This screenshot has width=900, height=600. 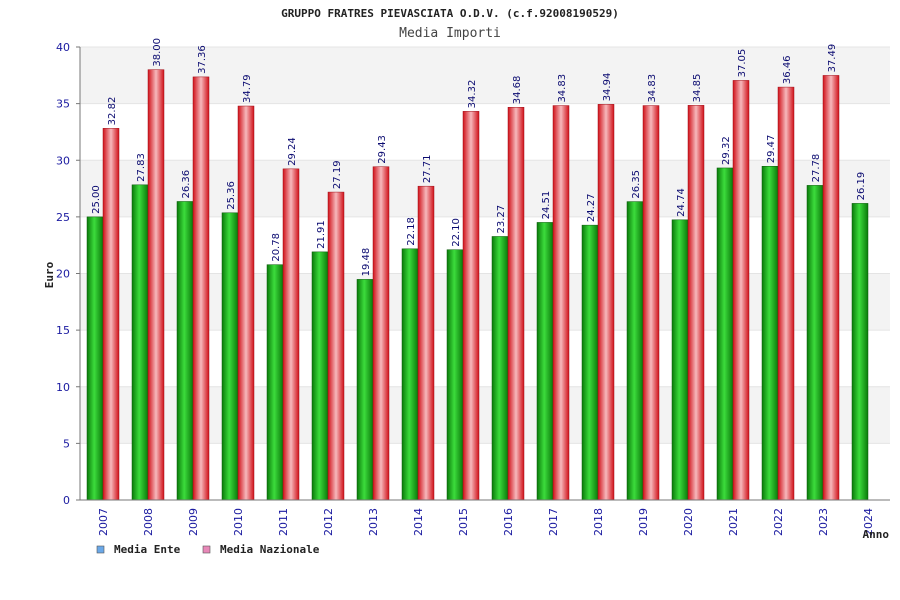 I want to click on x-tick-label: 2023, so click(x=823, y=522).